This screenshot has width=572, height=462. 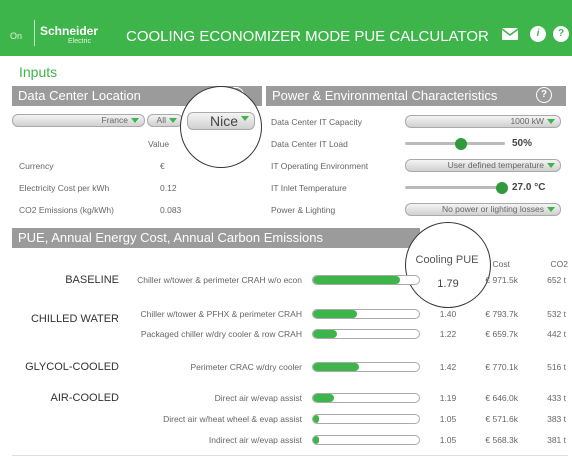 I want to click on region-dropdown: All, so click(x=165, y=120).